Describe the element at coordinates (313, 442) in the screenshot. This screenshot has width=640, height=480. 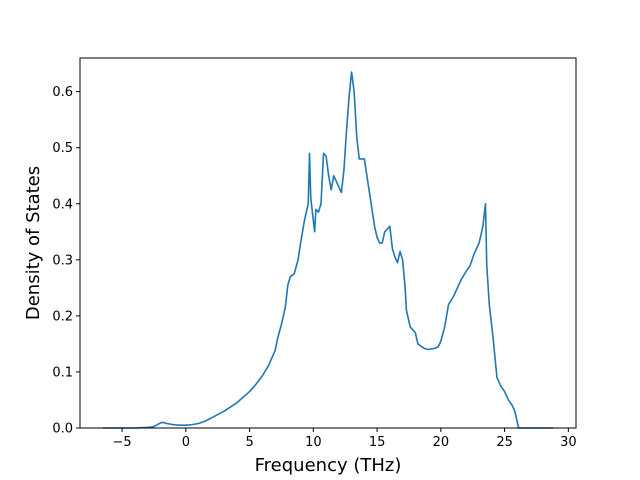
I see `x-tick-label: 10` at that location.